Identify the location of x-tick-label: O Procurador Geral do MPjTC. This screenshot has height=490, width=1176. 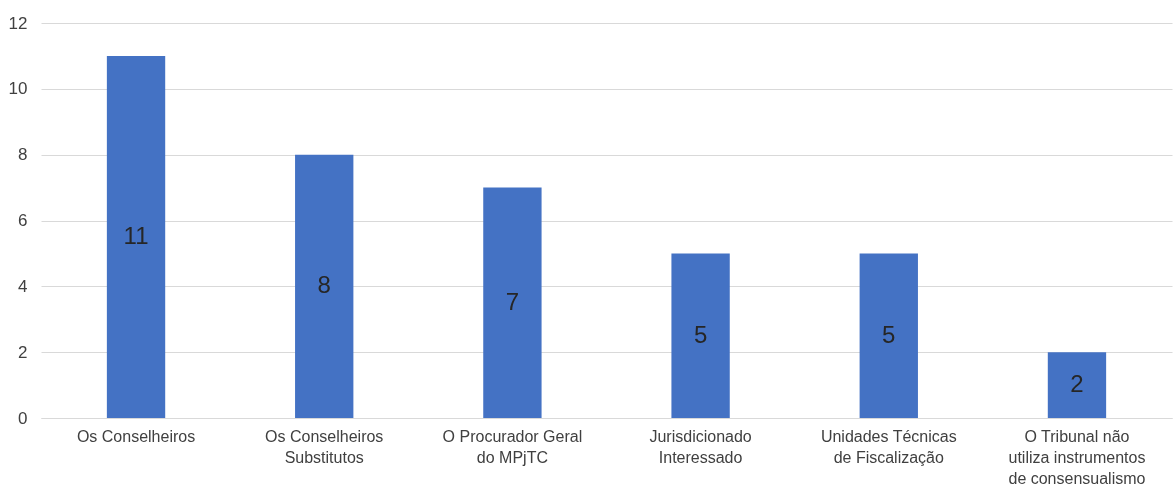
(512, 446).